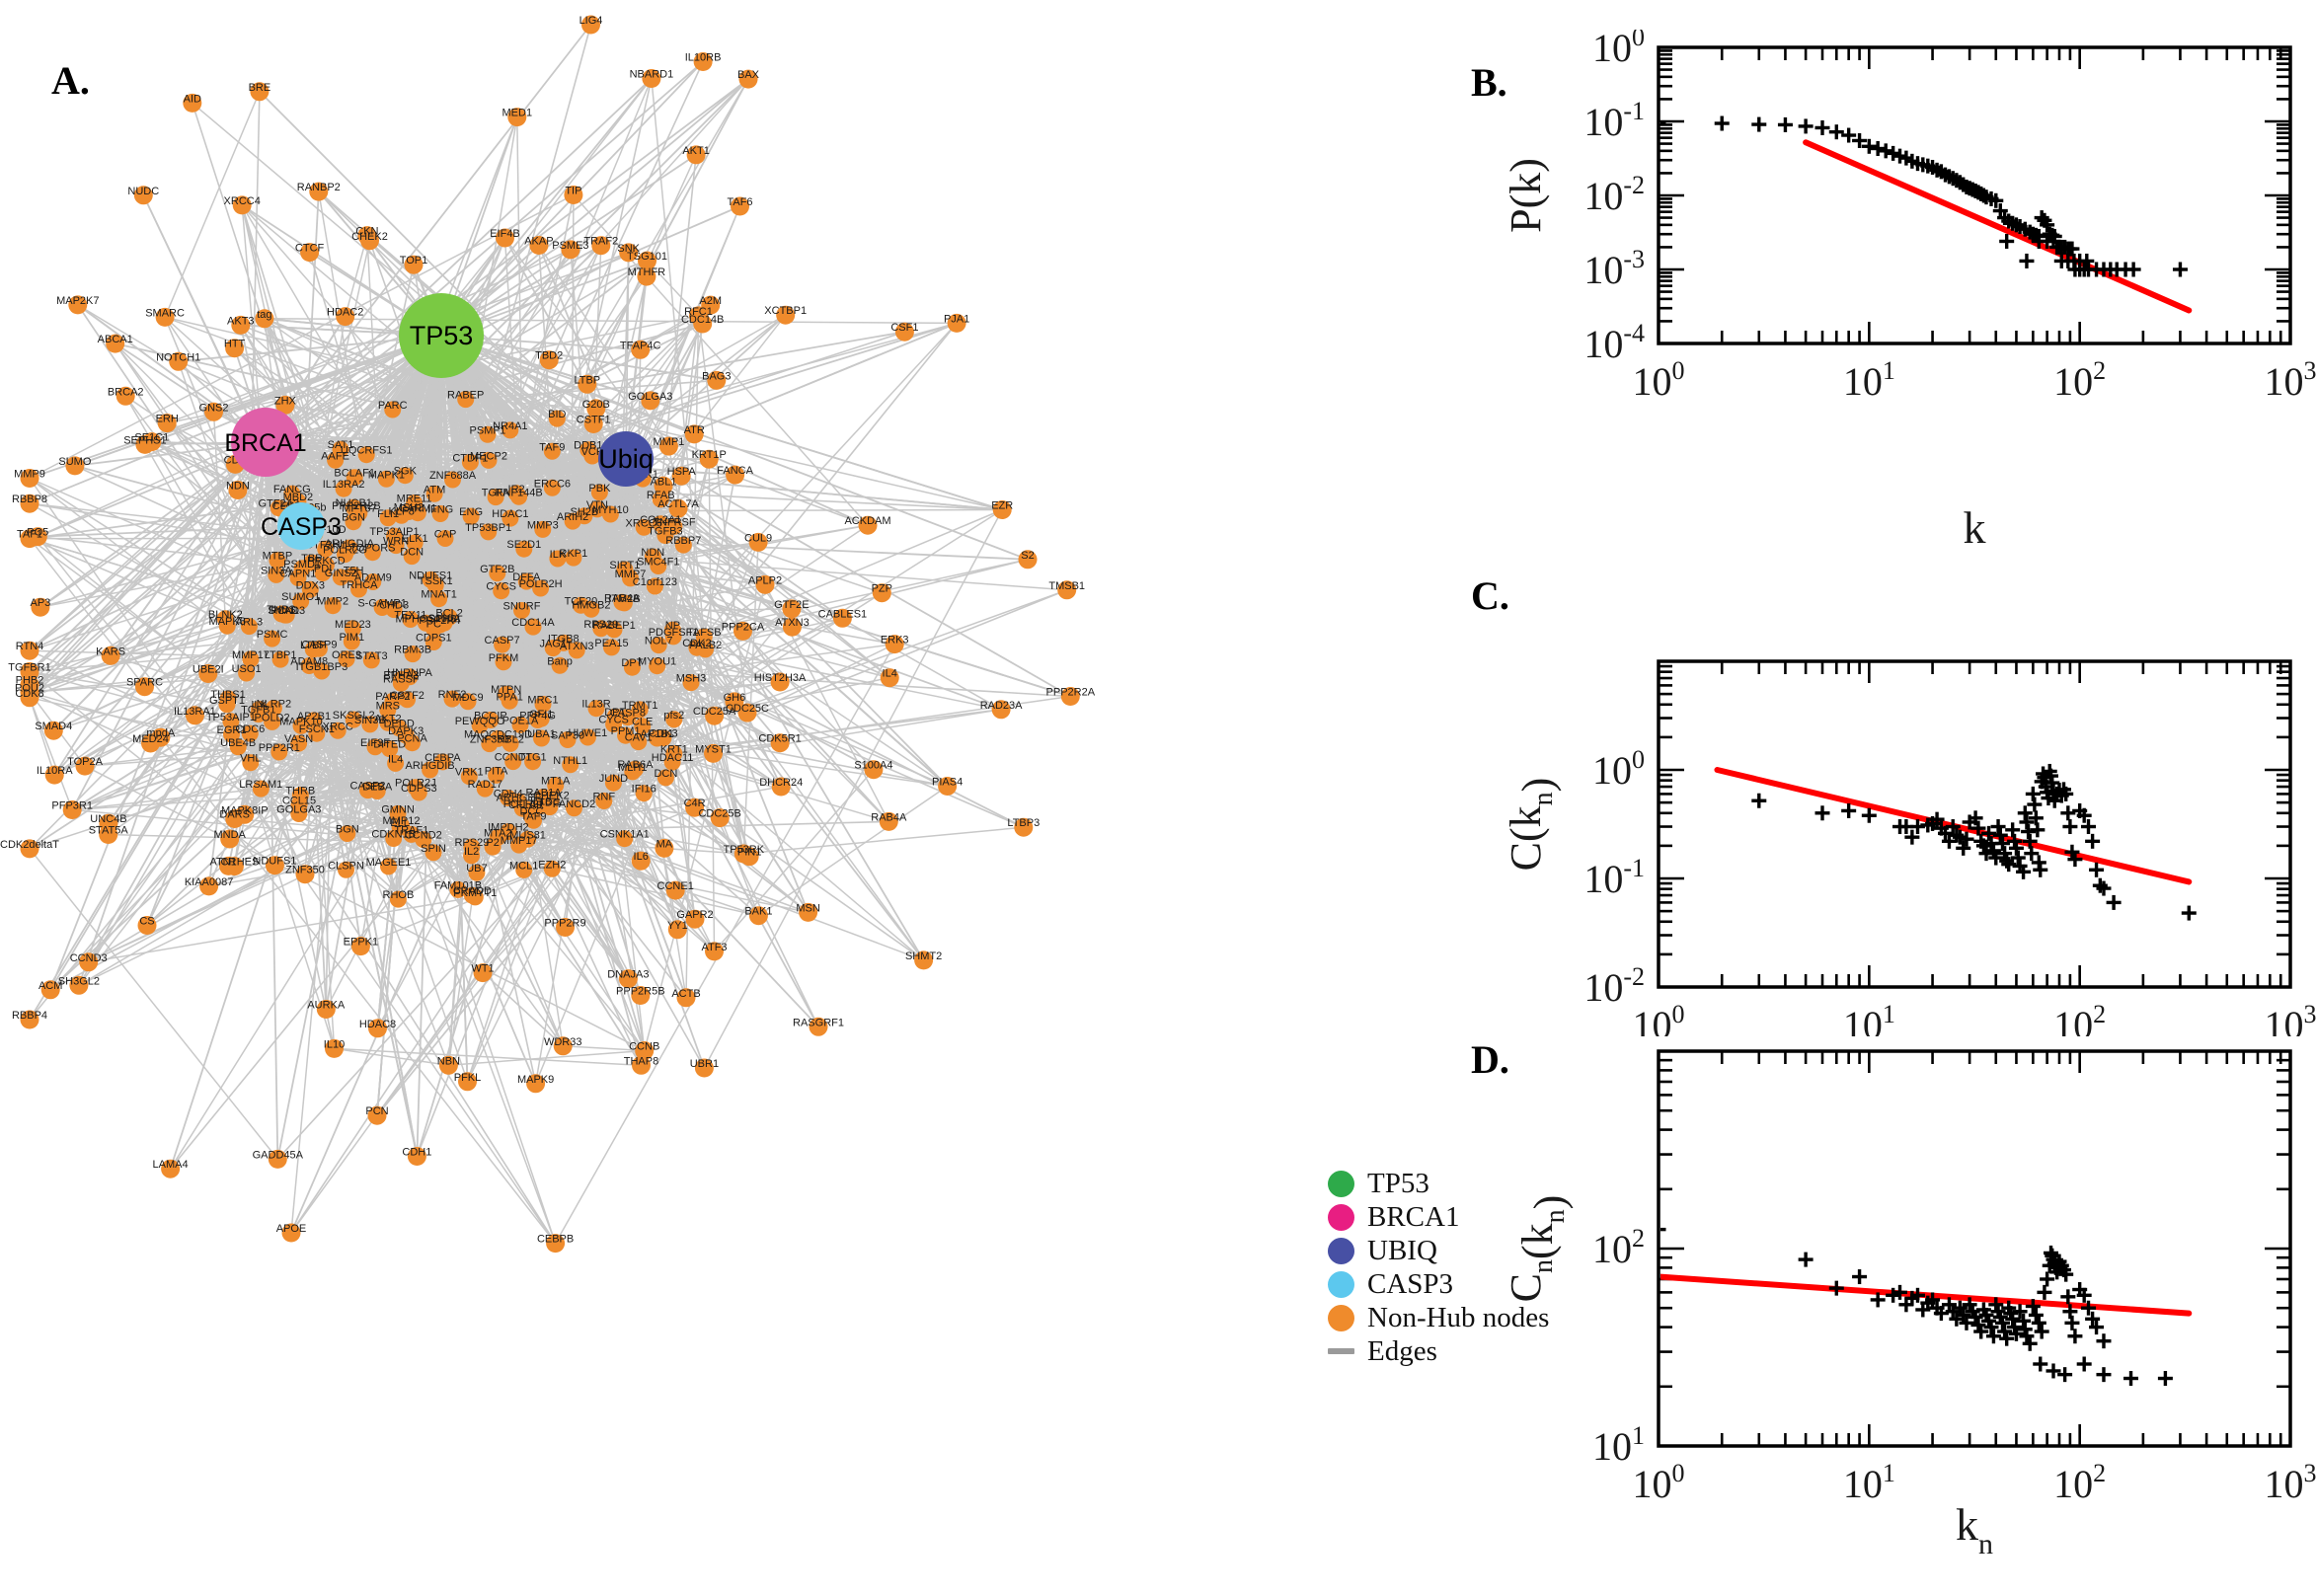 Image resolution: width=2316 pixels, height=1596 pixels. I want to click on network-node-label: NTHL1, so click(570, 761).